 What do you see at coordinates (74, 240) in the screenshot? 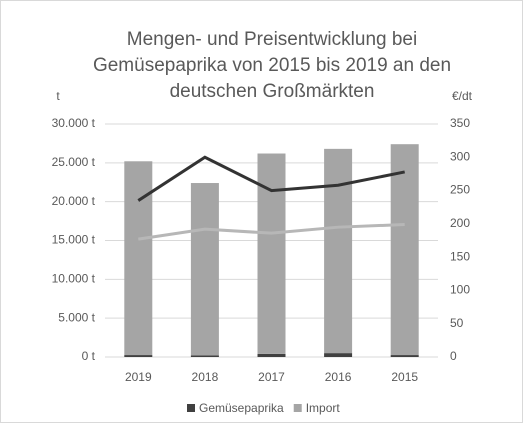
I see `y-tick-label: 15.000 t` at bounding box center [74, 240].